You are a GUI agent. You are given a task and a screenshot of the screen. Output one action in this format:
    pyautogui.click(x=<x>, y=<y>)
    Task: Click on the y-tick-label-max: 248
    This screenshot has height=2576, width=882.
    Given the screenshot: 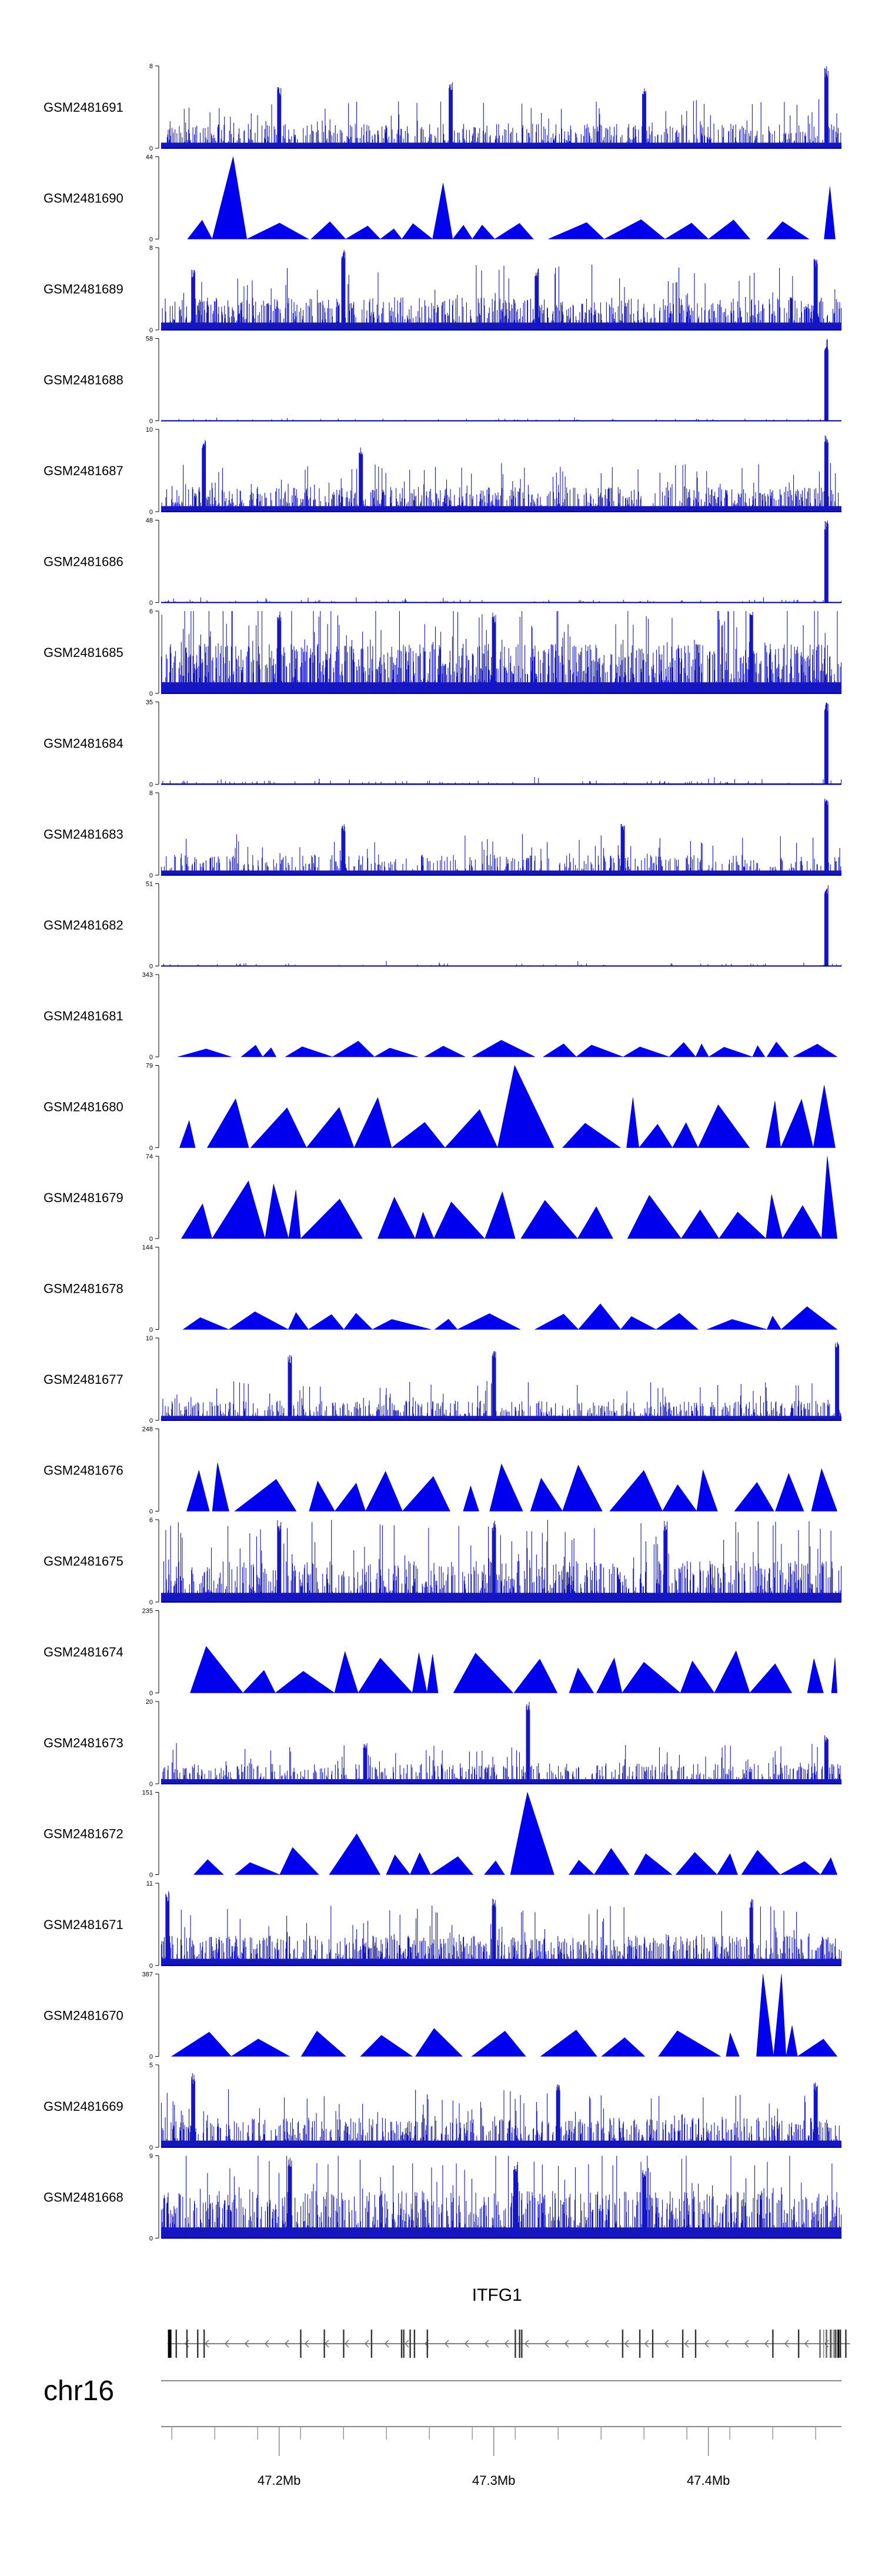 What is the action you would take?
    pyautogui.click(x=147, y=1429)
    